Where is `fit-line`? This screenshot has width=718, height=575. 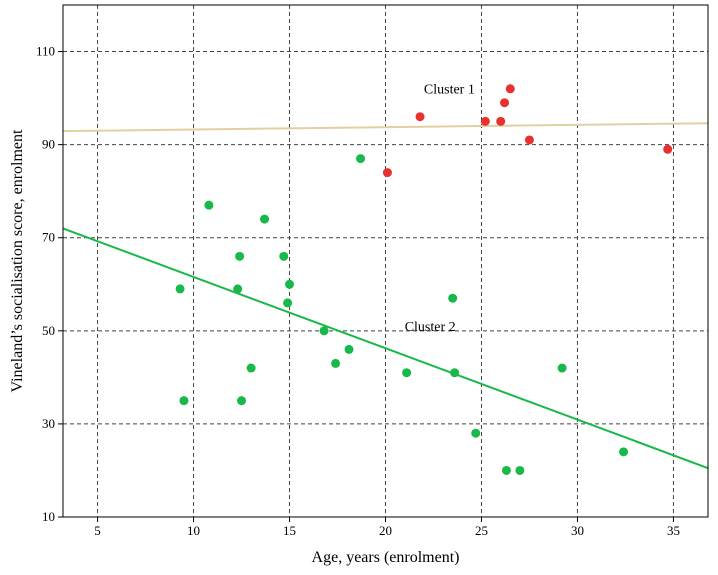 fit-line is located at coordinates (385, 127).